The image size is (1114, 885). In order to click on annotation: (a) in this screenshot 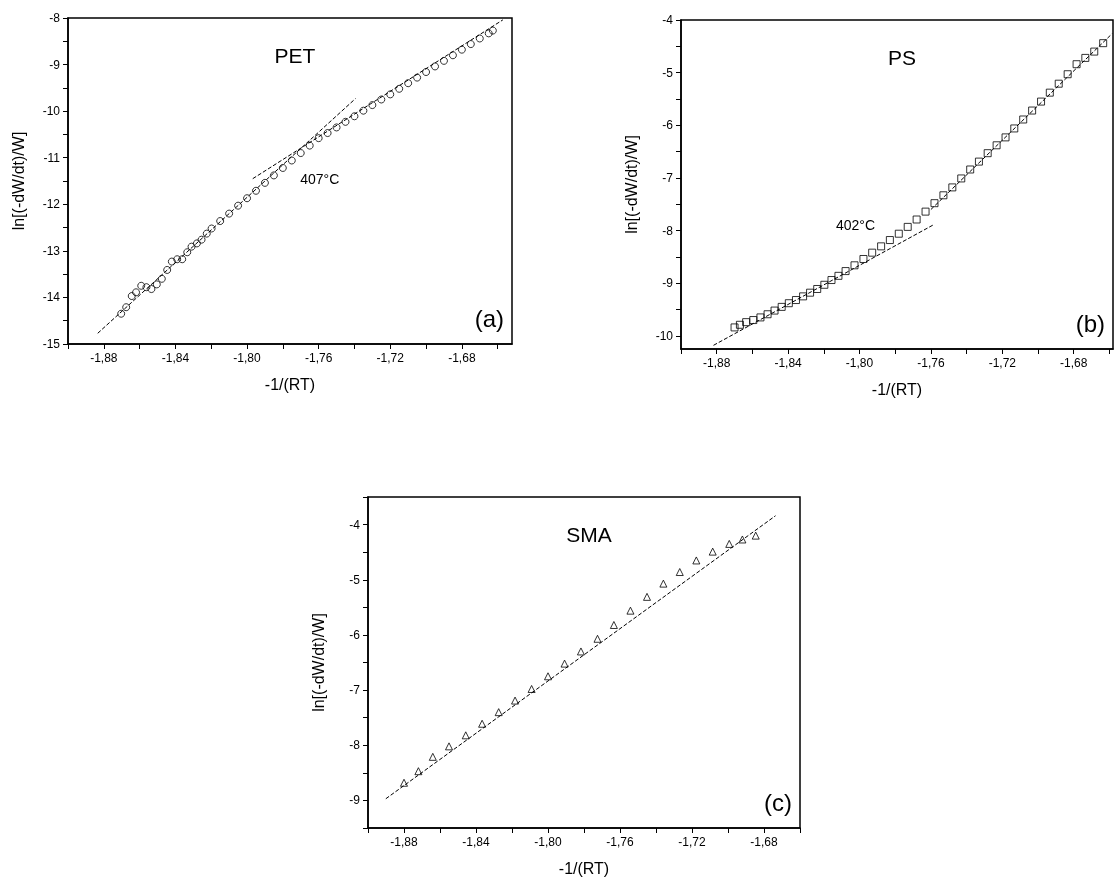, I will do `click(489, 318)`.